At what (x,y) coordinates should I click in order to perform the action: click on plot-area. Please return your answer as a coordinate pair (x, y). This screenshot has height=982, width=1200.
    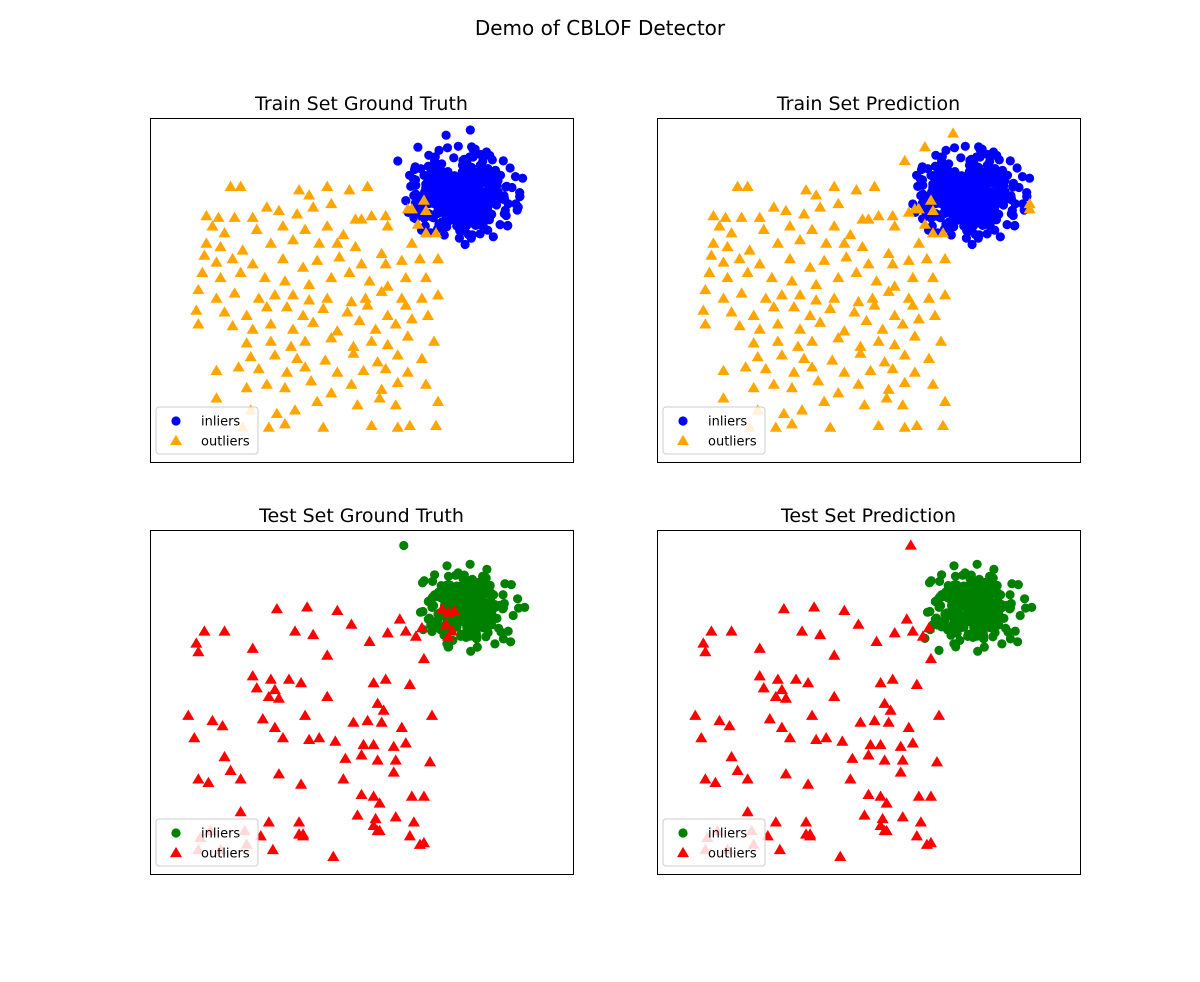
    Looking at the image, I should click on (866, 279).